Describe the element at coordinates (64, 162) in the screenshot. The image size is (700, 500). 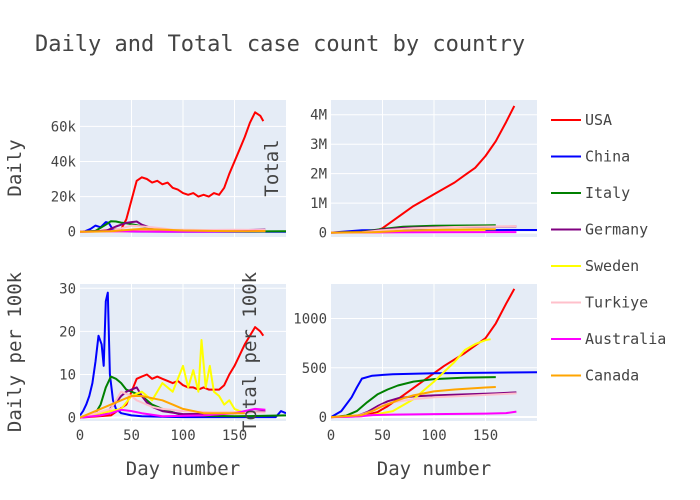
I see `y-tick-label: 40k` at that location.